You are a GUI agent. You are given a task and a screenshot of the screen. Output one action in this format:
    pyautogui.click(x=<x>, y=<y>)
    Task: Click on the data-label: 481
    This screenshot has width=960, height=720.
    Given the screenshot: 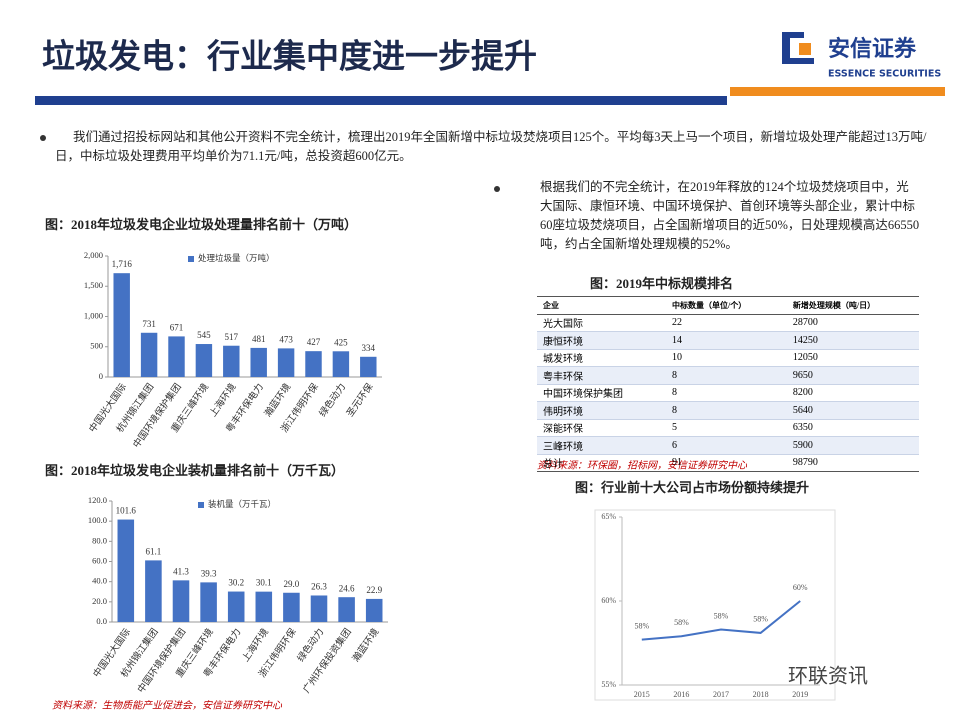 What is the action you would take?
    pyautogui.click(x=259, y=339)
    